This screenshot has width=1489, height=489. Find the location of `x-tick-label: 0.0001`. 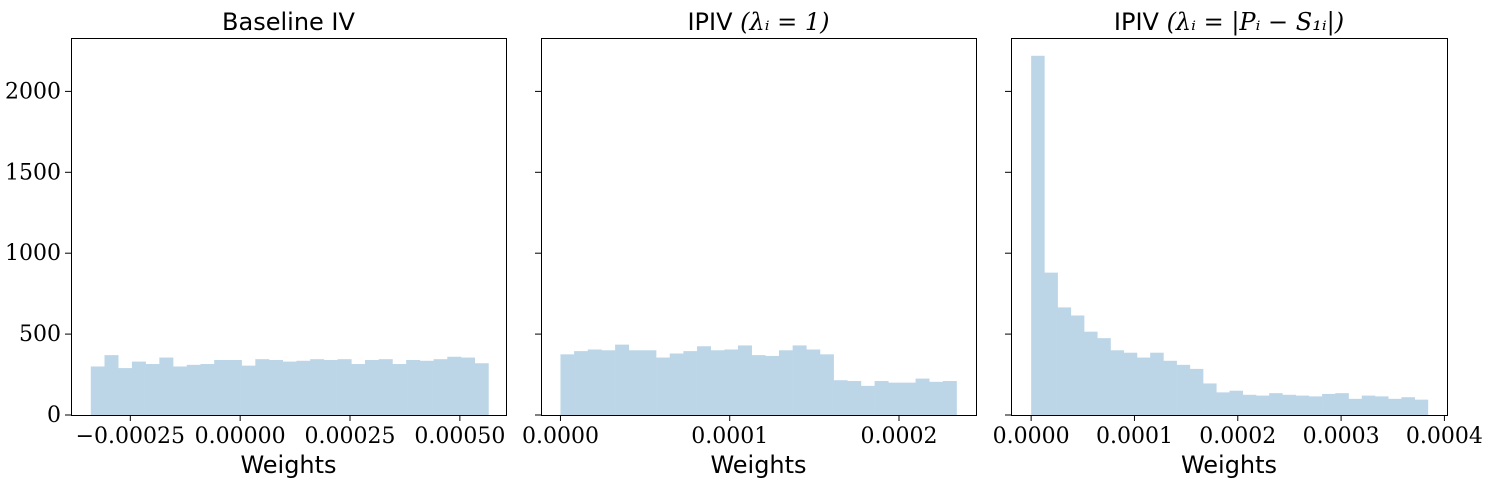

x-tick-label: 0.0001 is located at coordinates (729, 436).